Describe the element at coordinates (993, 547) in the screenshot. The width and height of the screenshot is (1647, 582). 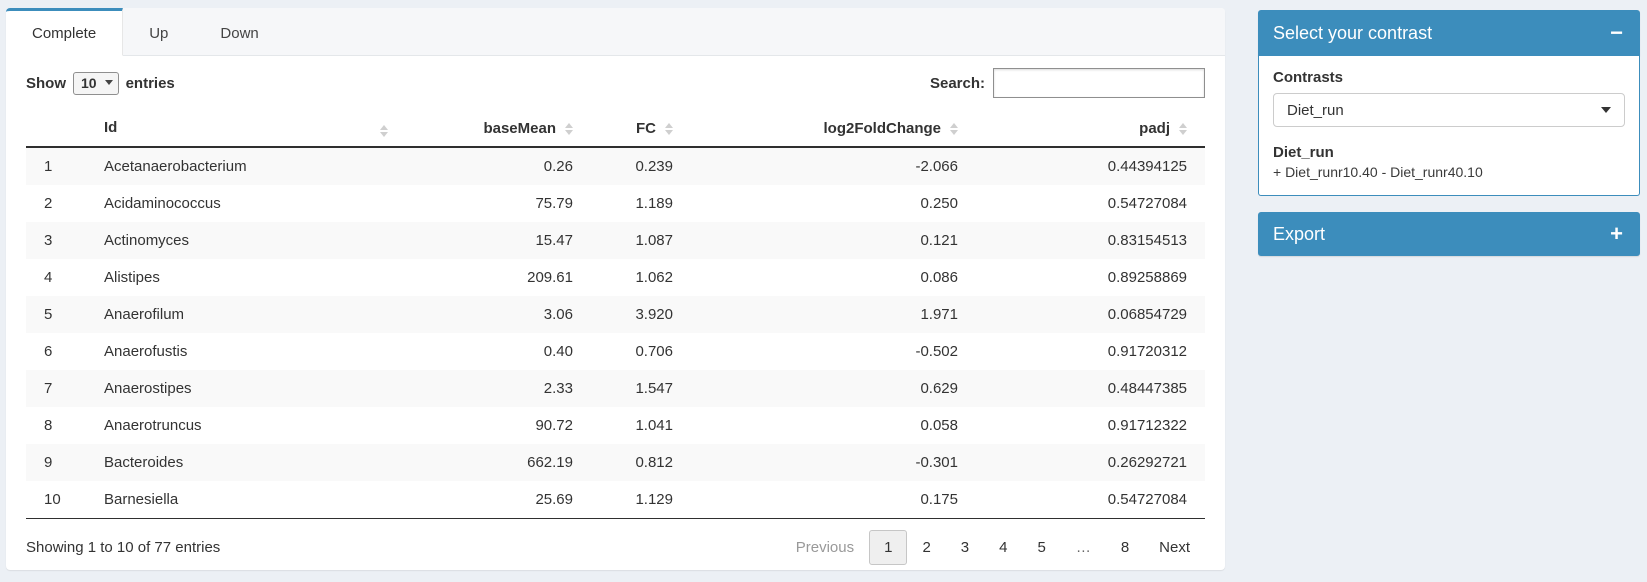
I see `pagination: Previous 1 2 3 4 5 … 8 Next` at that location.